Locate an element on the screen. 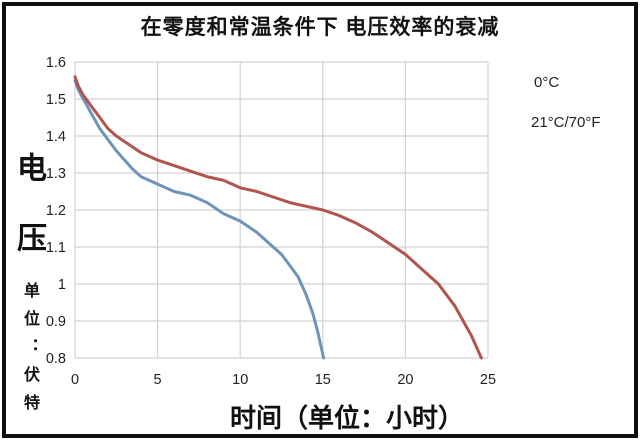 The image size is (640, 440). x-tick-label: 25 is located at coordinates (488, 380).